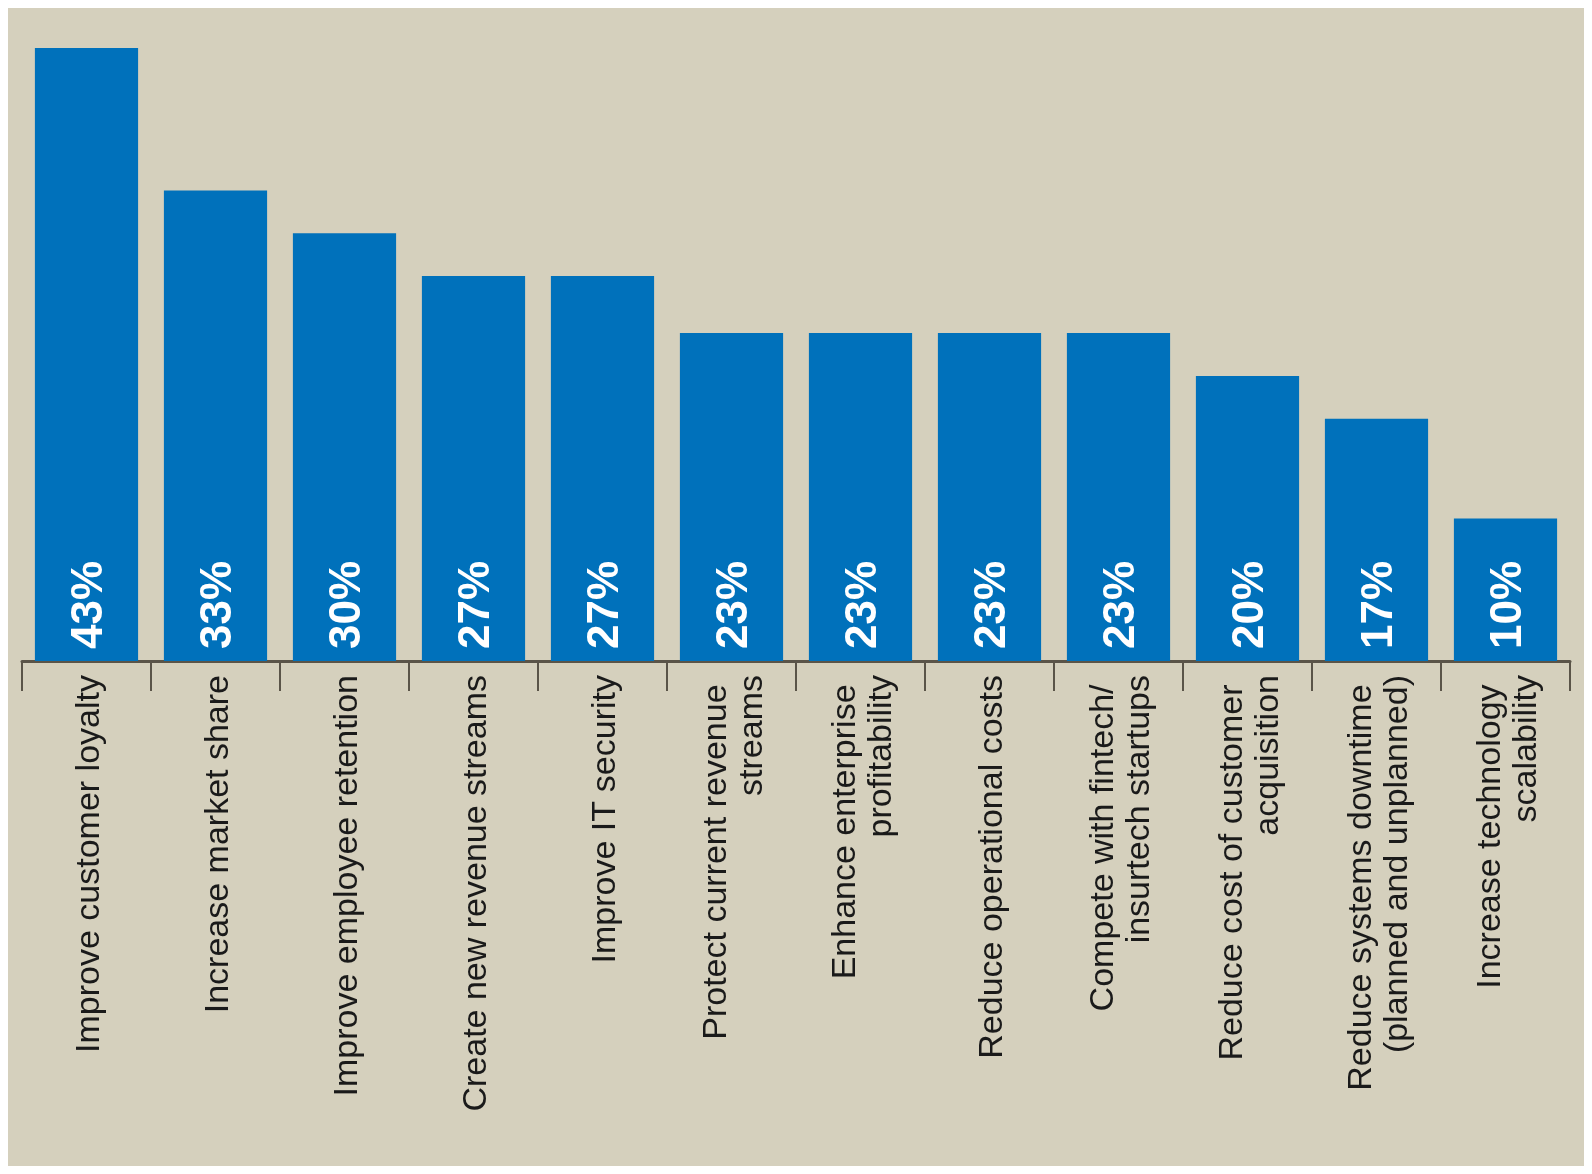 The width and height of the screenshot is (1592, 1174). I want to click on x-tick-label: Enhance enterprise profitability, so click(860, 827).